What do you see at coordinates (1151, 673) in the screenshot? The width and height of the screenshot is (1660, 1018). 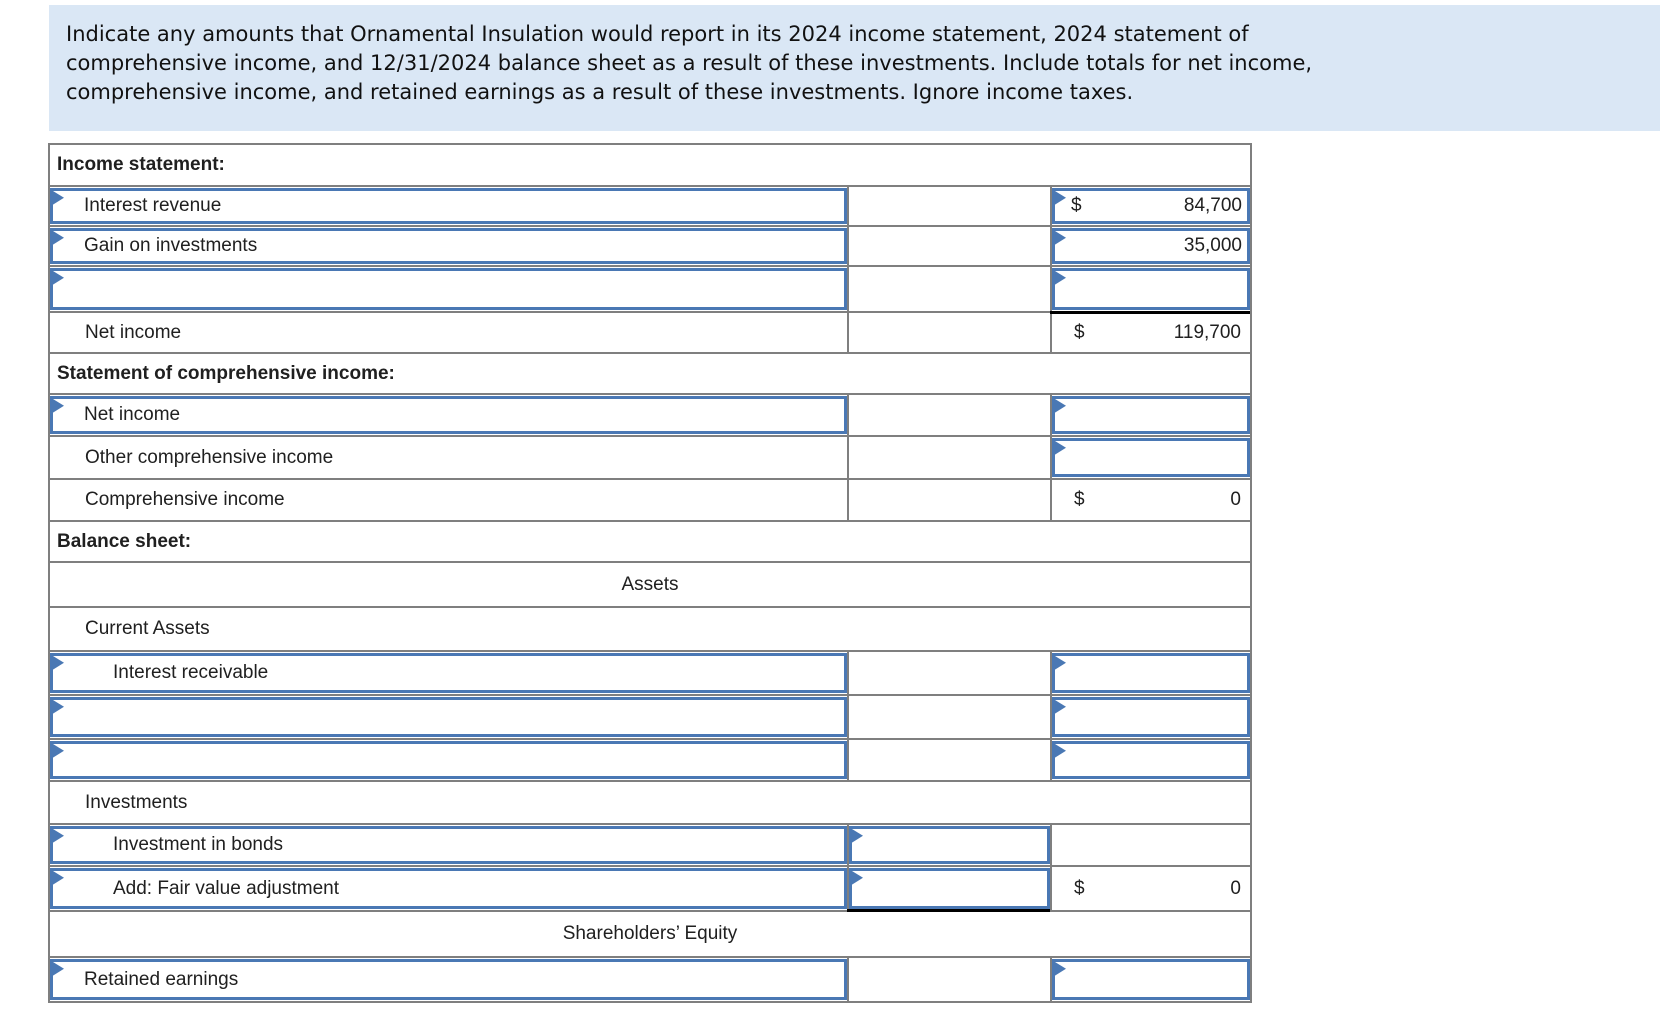 I see `interest-receivable-amount-input` at bounding box center [1151, 673].